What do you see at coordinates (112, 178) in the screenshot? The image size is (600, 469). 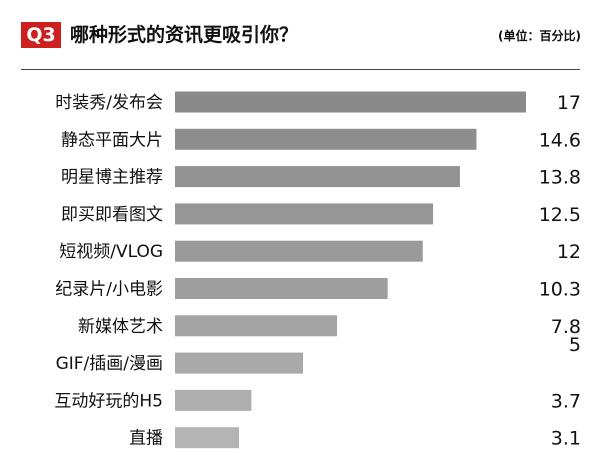 I see `category-label: 明星博主推荐` at bounding box center [112, 178].